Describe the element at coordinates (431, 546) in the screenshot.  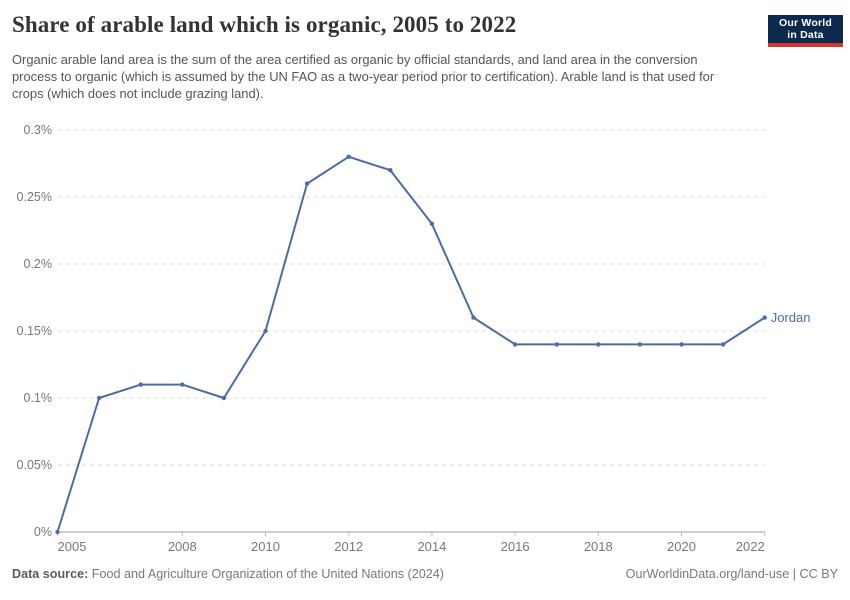
I see `x-tick-label: 2014` at that location.